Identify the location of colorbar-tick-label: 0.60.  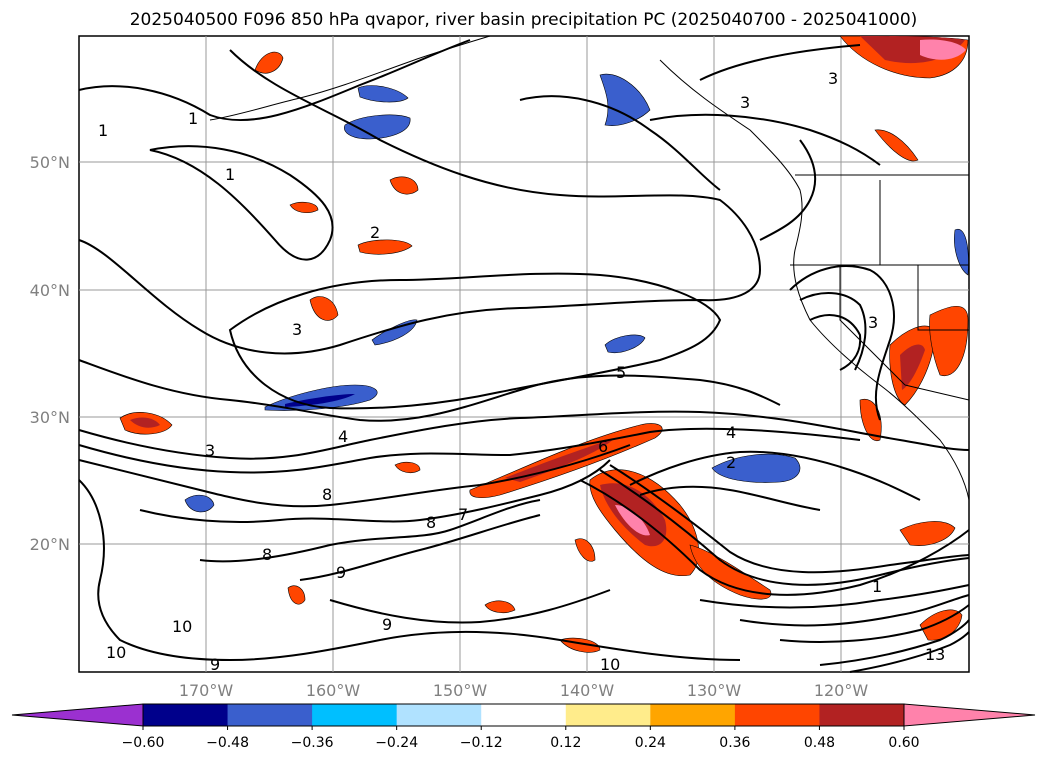
(903, 743).